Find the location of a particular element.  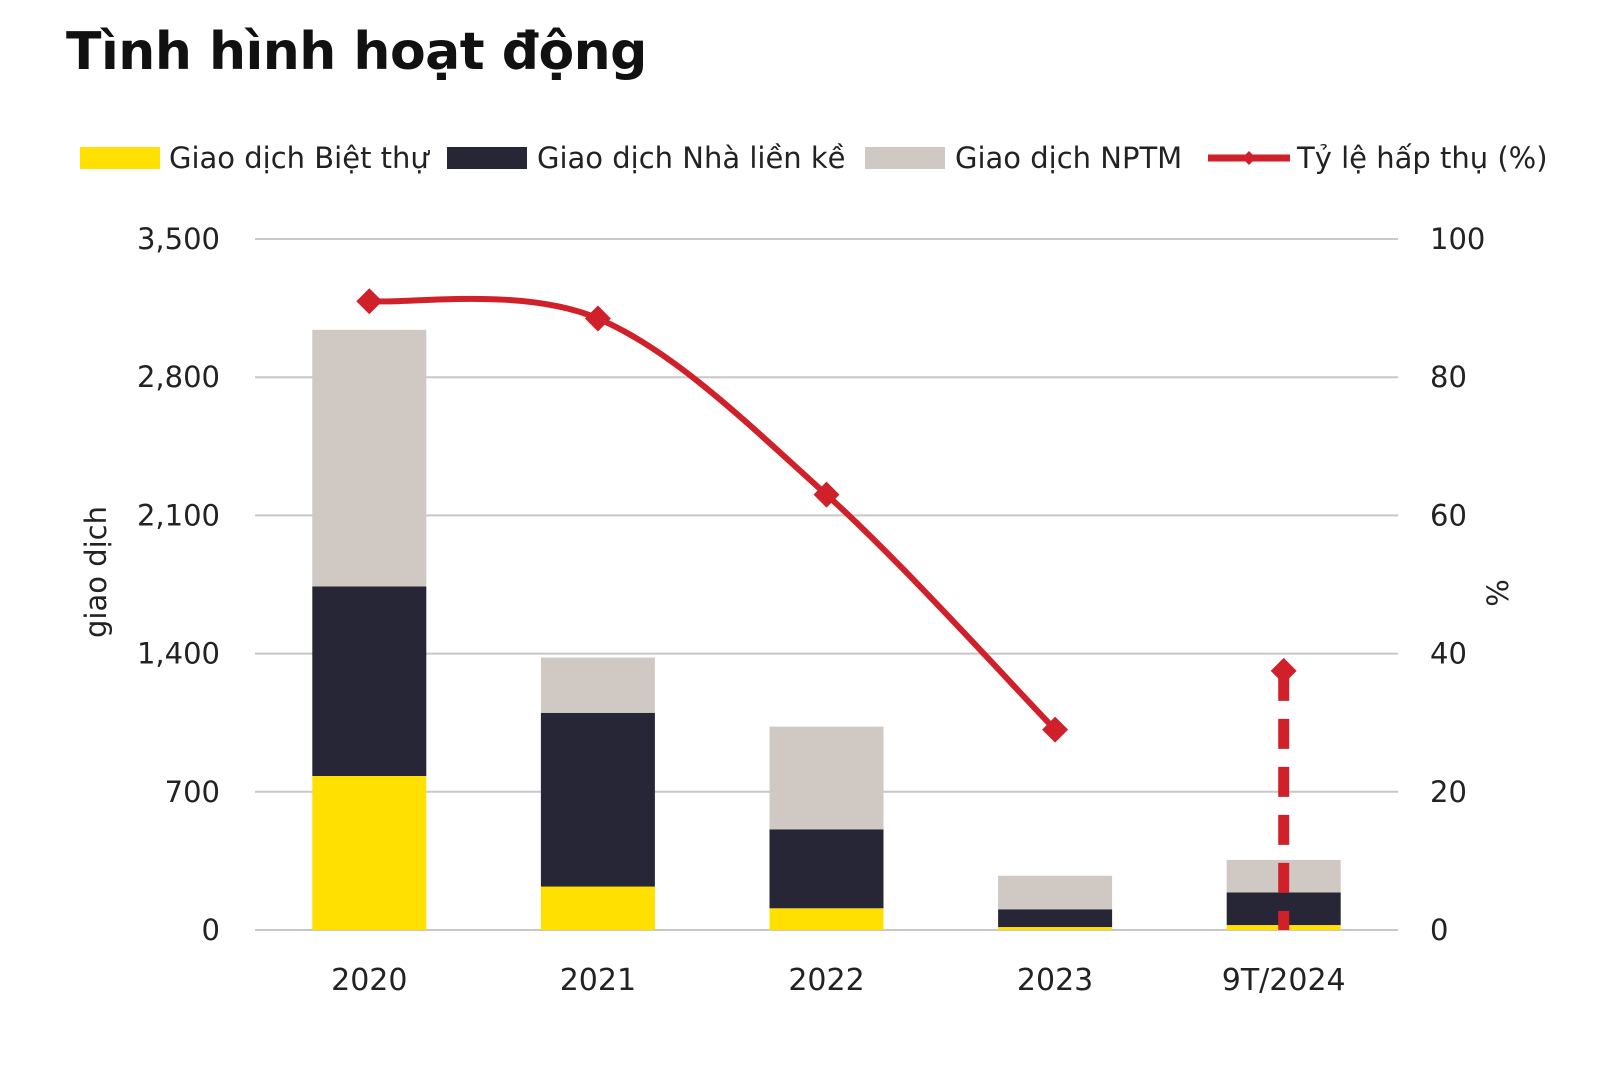

left-tick-label: 2,100 is located at coordinates (178, 515).